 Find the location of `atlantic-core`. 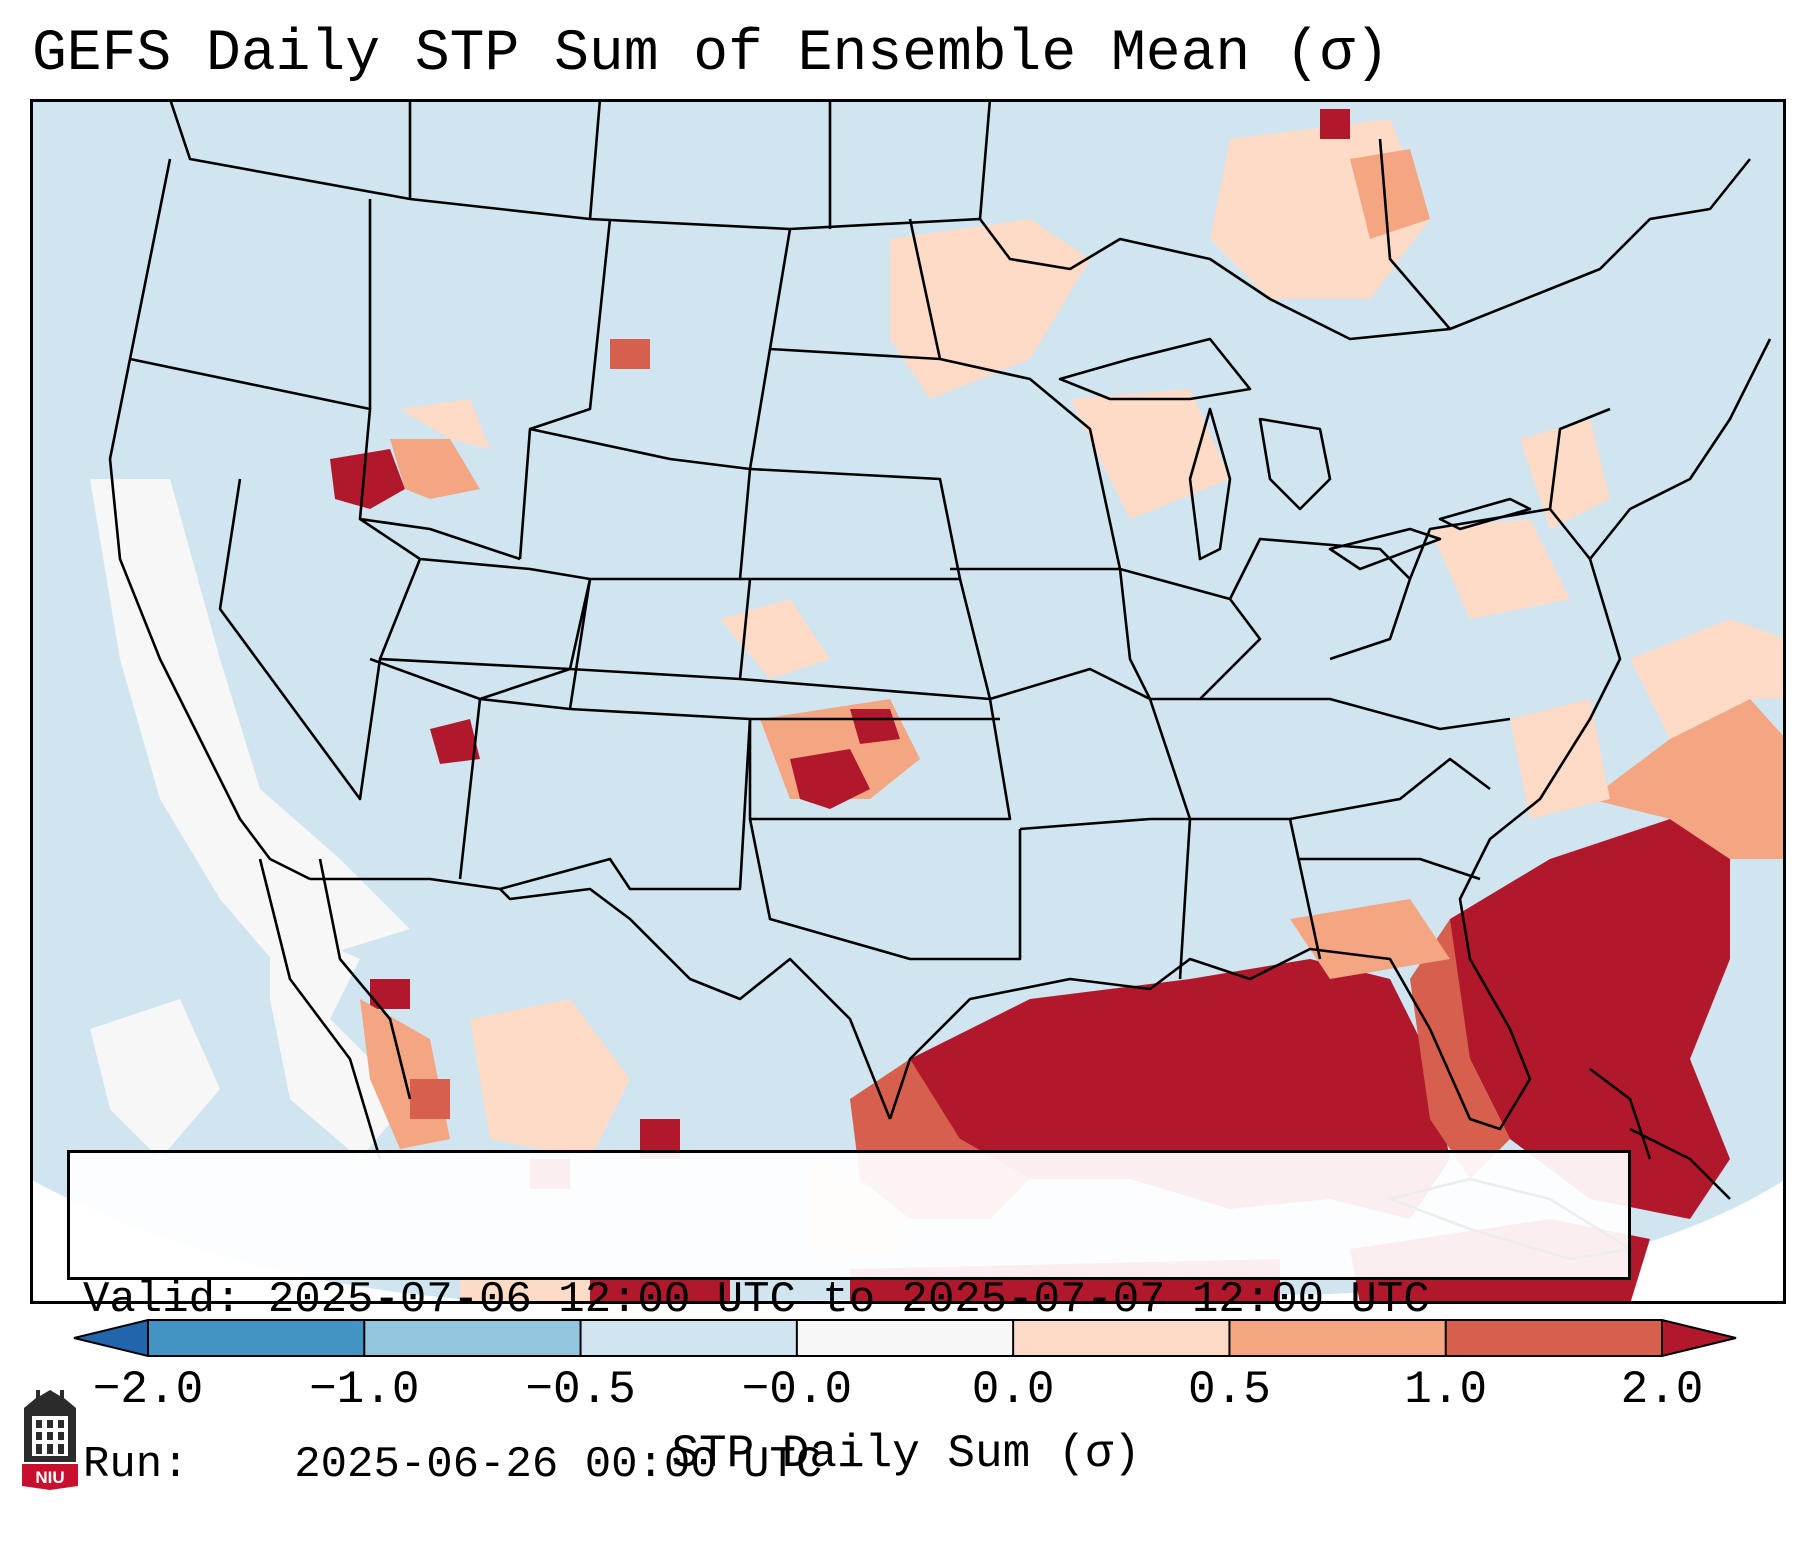

atlantic-core is located at coordinates (1590, 1019).